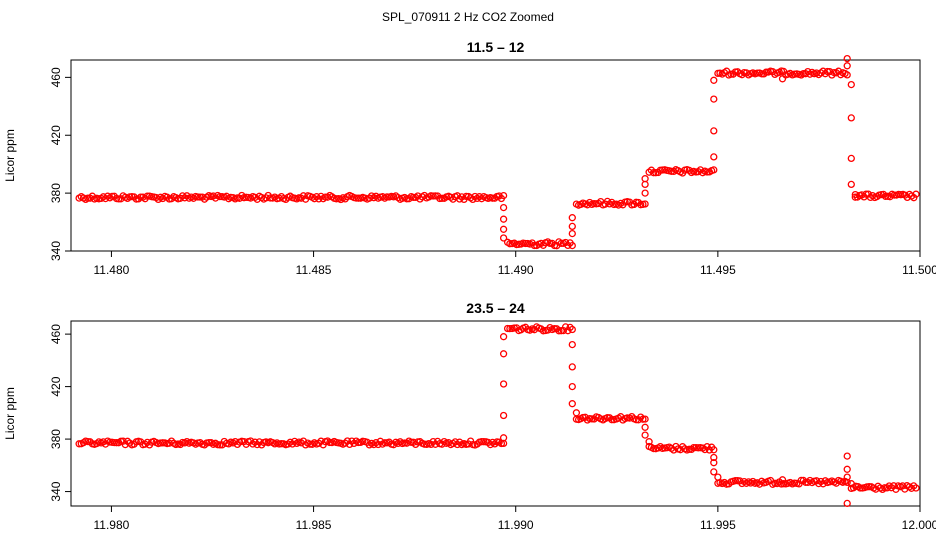  Describe the element at coordinates (718, 525) in the screenshot. I see `x-tick-label: 11.995` at that location.